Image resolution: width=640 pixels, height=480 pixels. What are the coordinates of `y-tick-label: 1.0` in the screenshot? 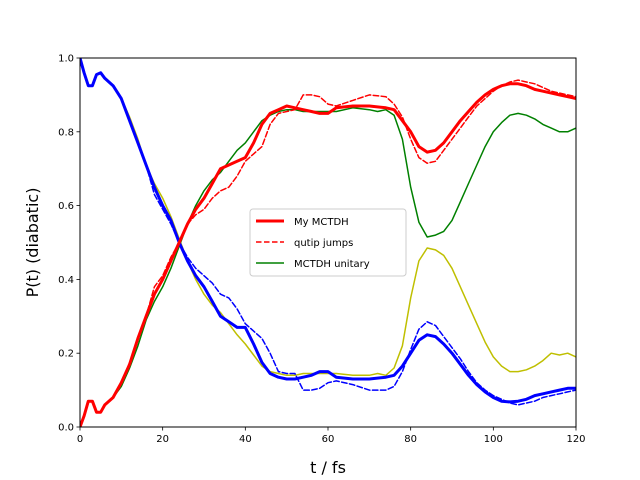 It's located at (66, 59).